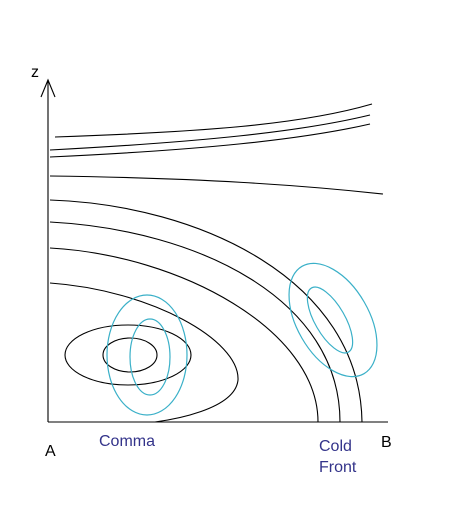 The height and width of the screenshot is (529, 450). Describe the element at coordinates (335, 446) in the screenshot. I see `front-label: Cold` at that location.